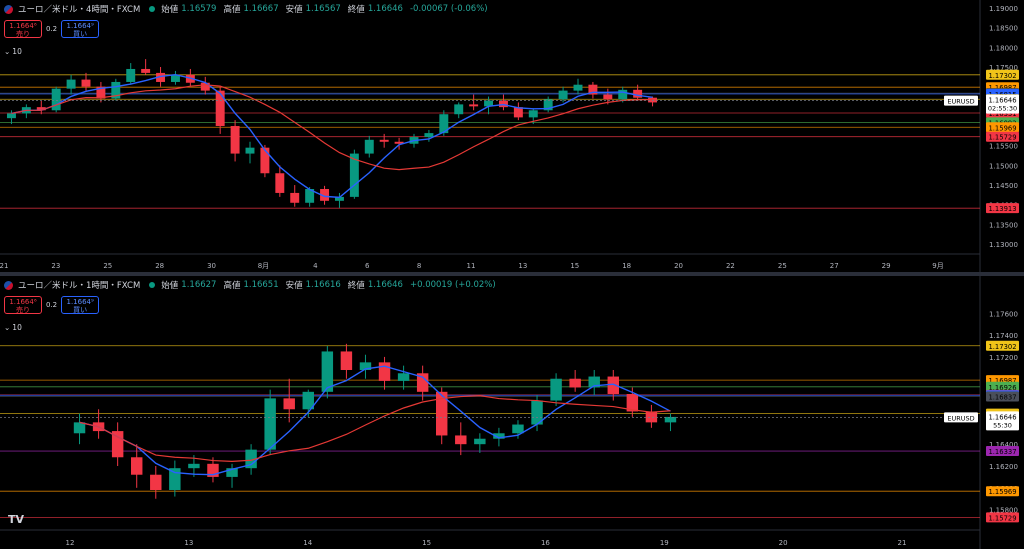 This screenshot has height=549, width=1024. I want to click on x-tick-label: 13, so click(188, 543).